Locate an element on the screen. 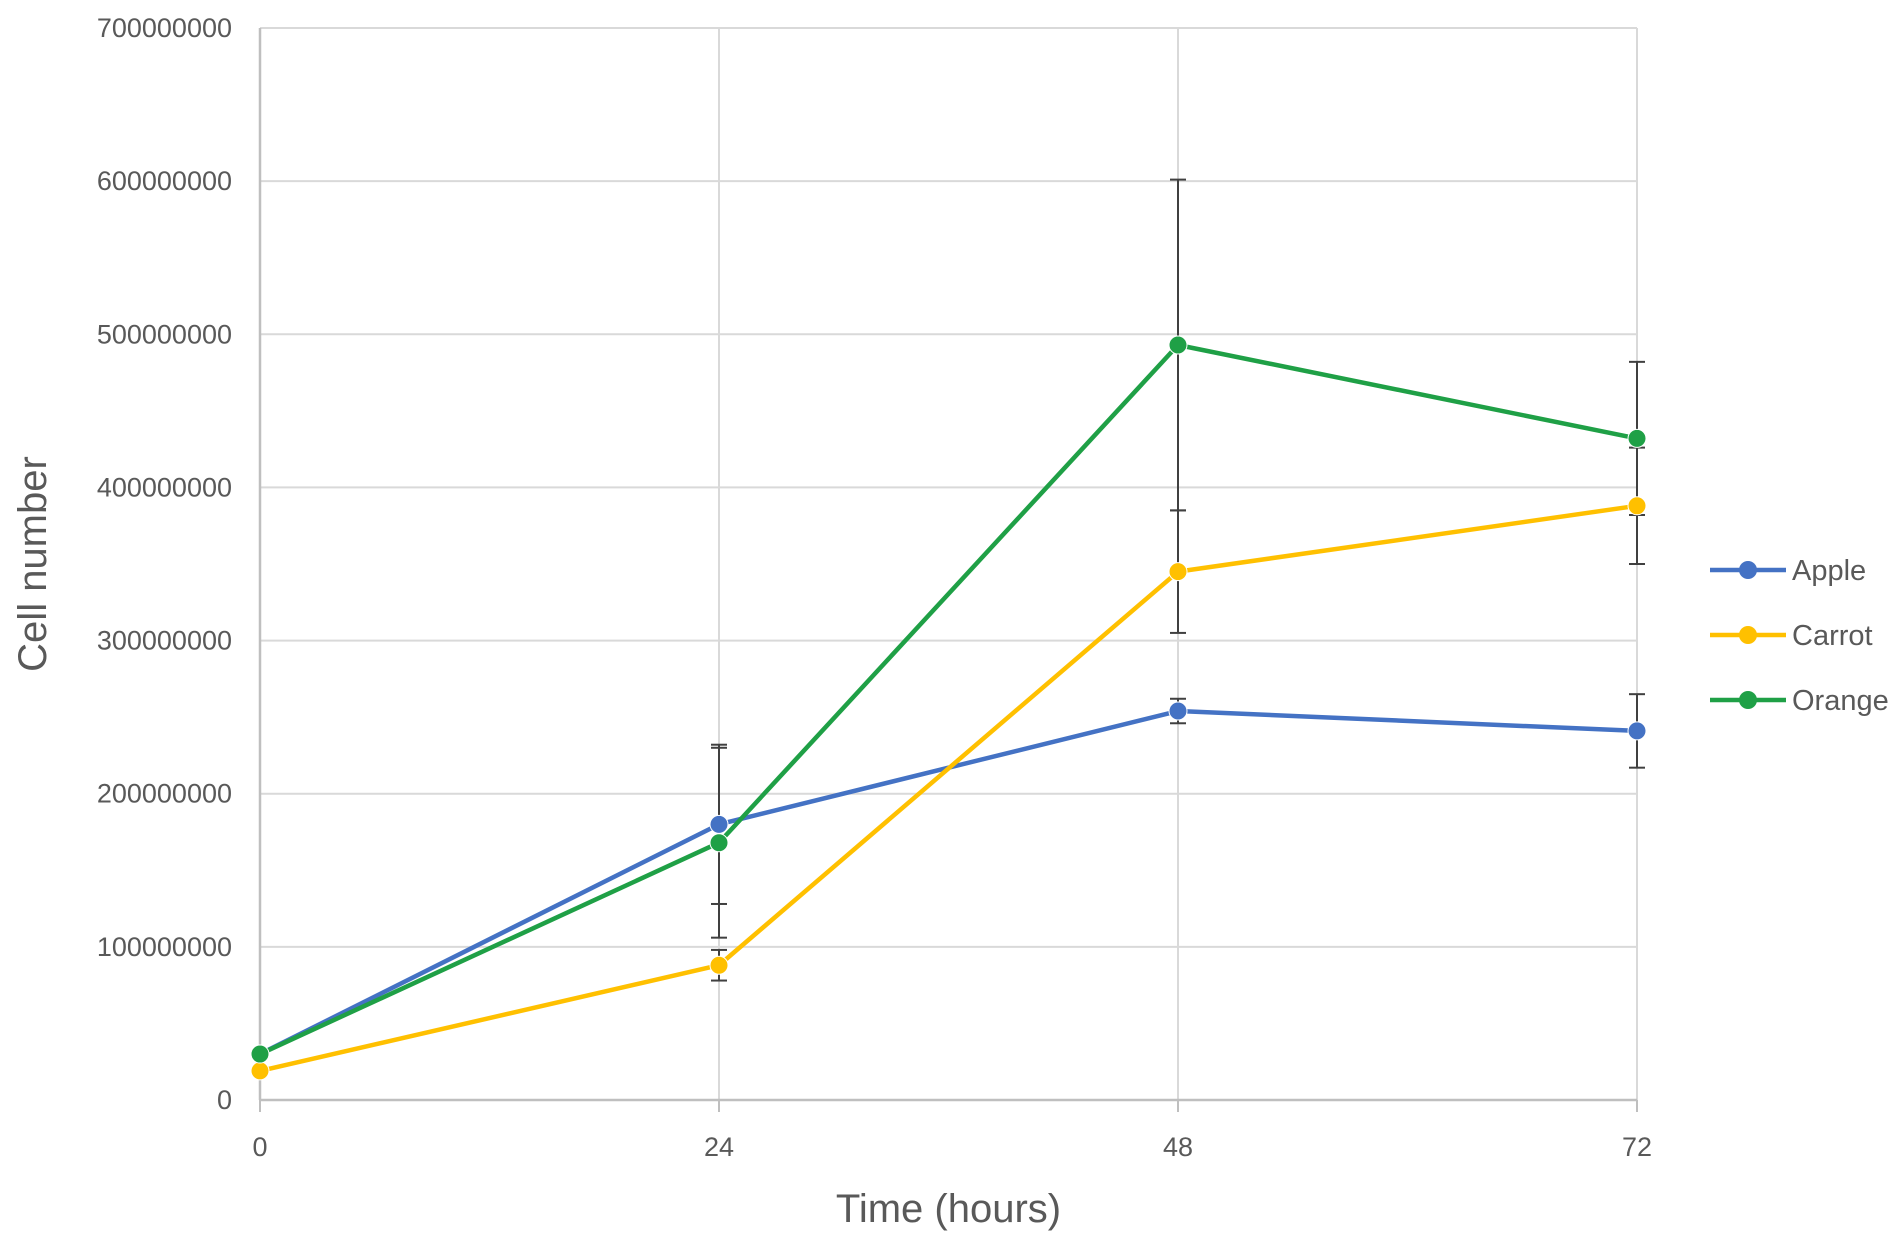  x-tick-label: 0 is located at coordinates (259, 1147).